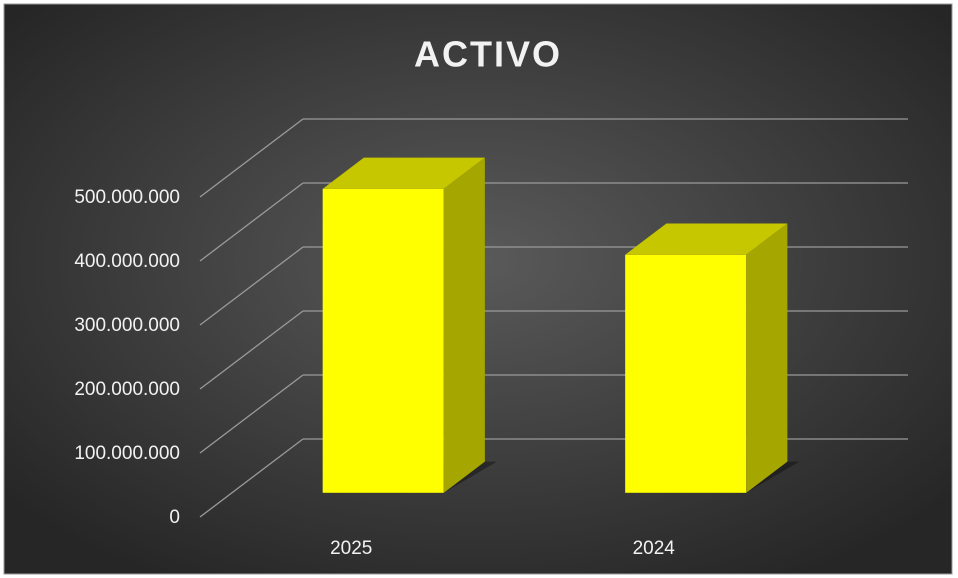  Describe the element at coordinates (351, 548) in the screenshot. I see `x-tick-label: 2025` at that location.